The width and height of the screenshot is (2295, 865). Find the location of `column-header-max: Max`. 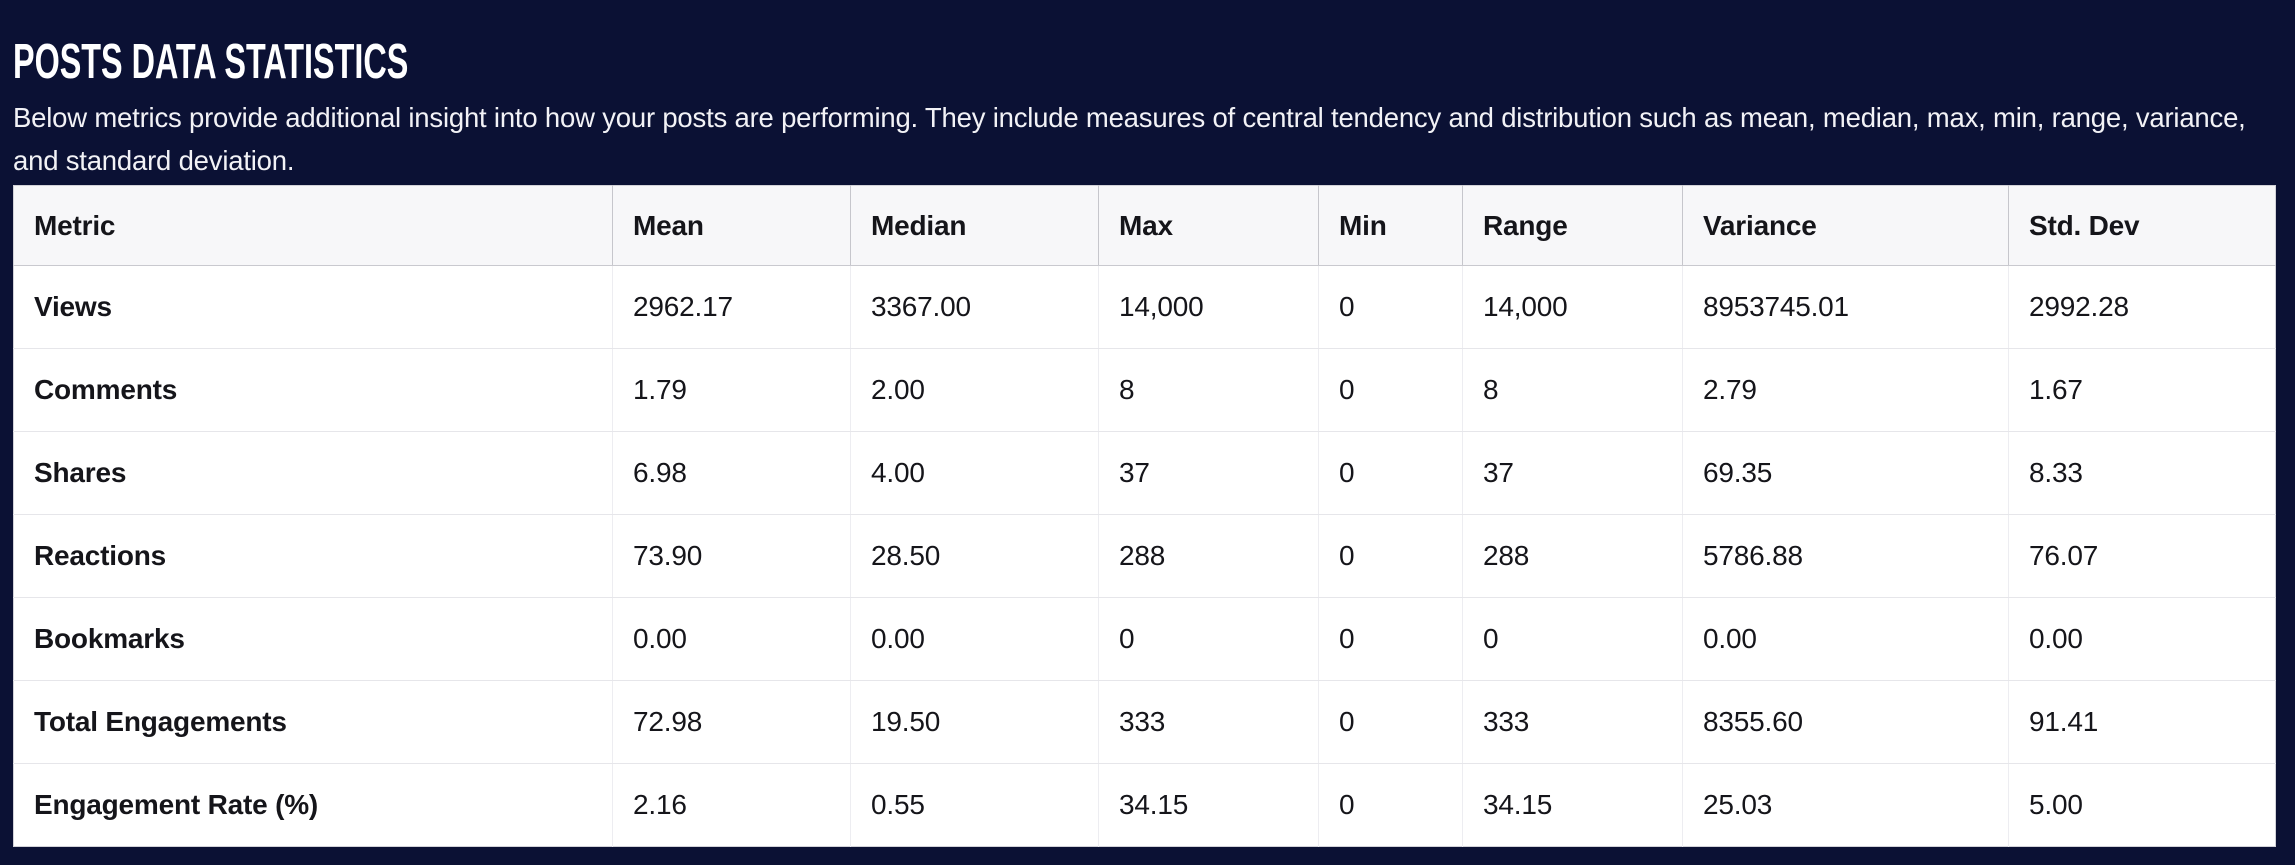

column-header-max: Max is located at coordinates (1208, 225).